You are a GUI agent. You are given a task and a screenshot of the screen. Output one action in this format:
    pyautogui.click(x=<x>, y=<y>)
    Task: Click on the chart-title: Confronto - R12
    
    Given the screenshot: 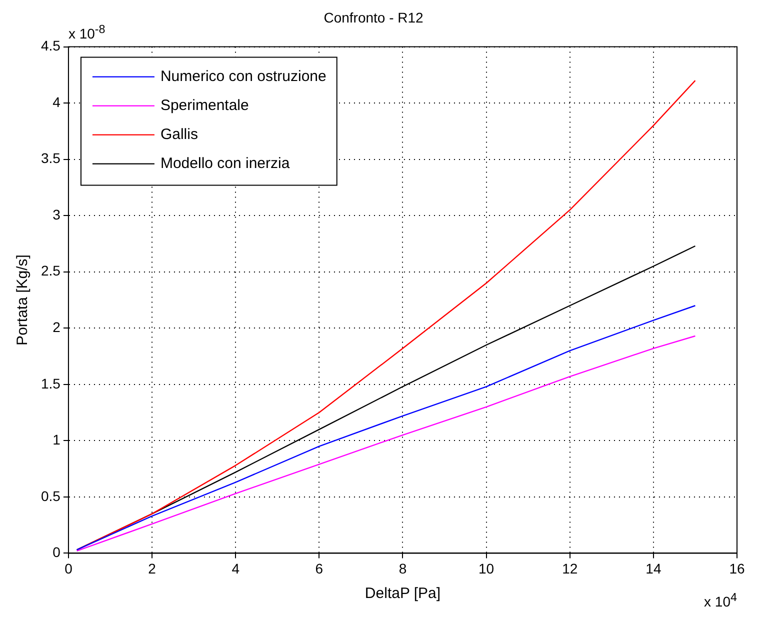 What is the action you would take?
    pyautogui.click(x=374, y=17)
    